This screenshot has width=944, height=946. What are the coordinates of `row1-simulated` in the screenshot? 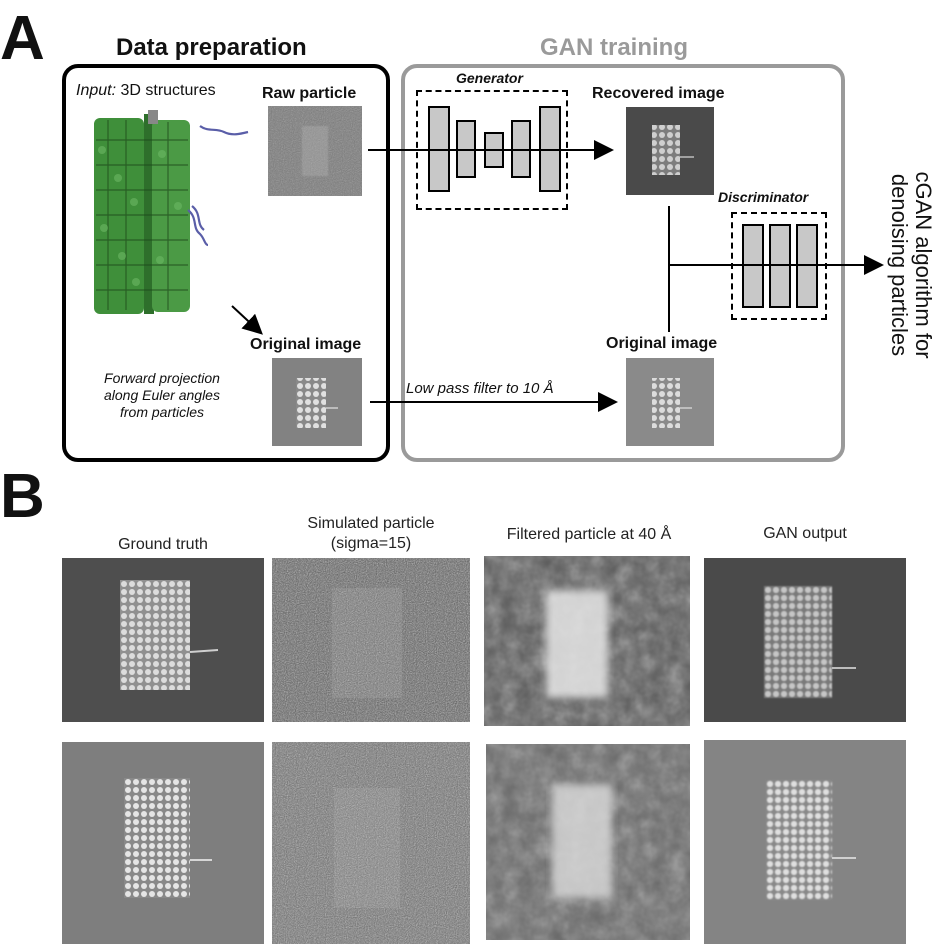 It's located at (371, 640).